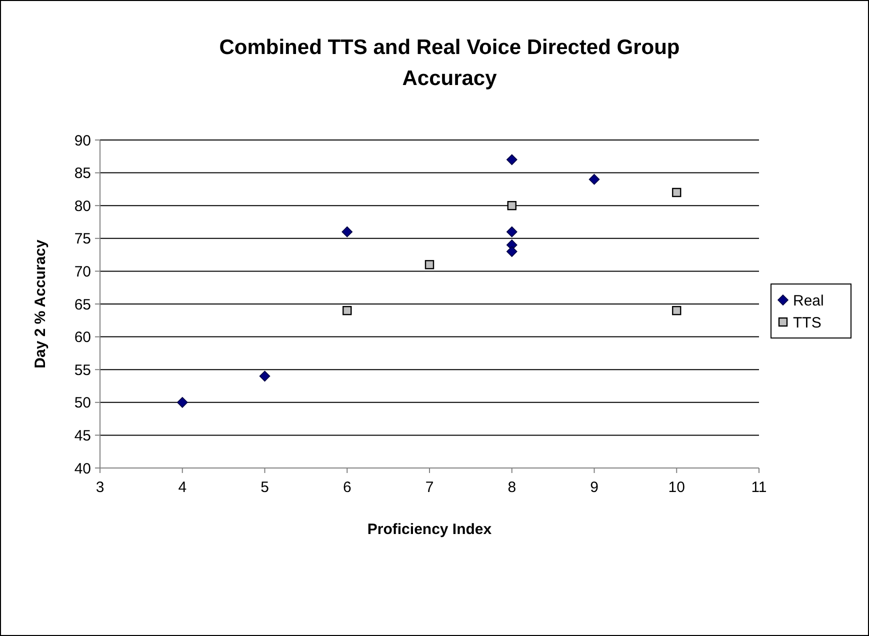 The image size is (869, 636). What do you see at coordinates (82, 370) in the screenshot?
I see `y-tick-label: 55` at bounding box center [82, 370].